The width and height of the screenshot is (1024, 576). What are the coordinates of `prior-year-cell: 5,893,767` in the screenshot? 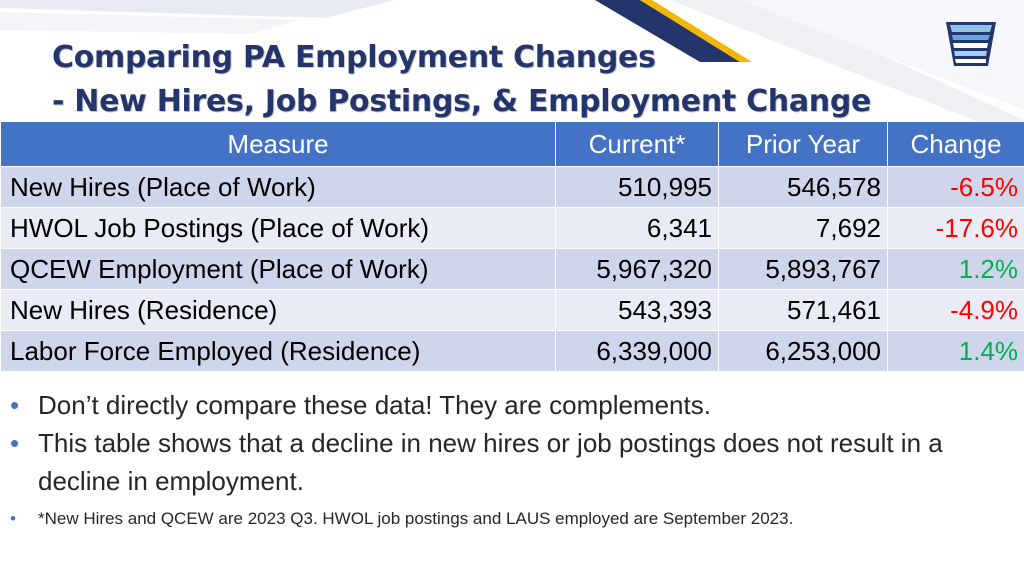 It's located at (803, 269).